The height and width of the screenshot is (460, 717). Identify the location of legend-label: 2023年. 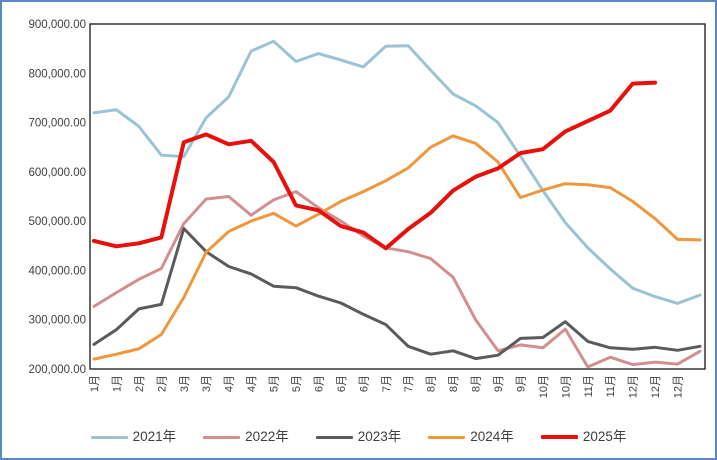
(379, 437).